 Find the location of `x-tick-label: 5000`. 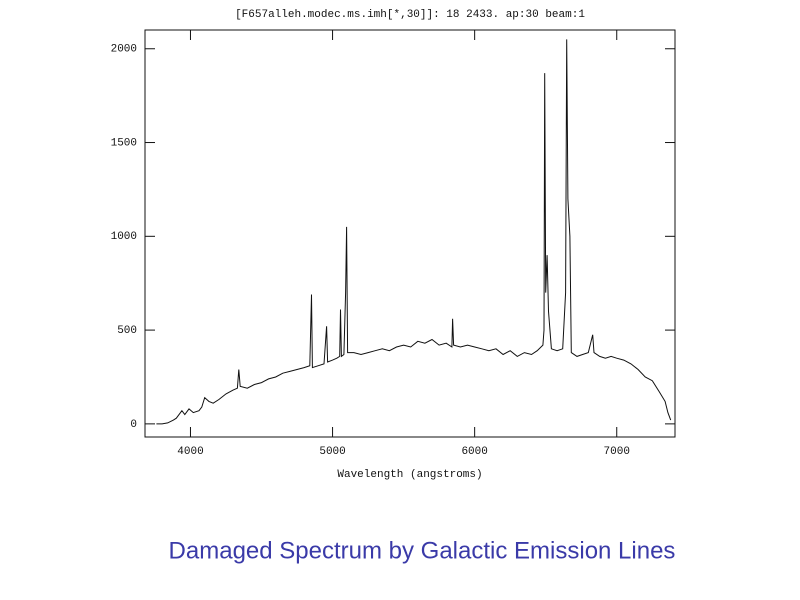

x-tick-label: 5000 is located at coordinates (332, 452).